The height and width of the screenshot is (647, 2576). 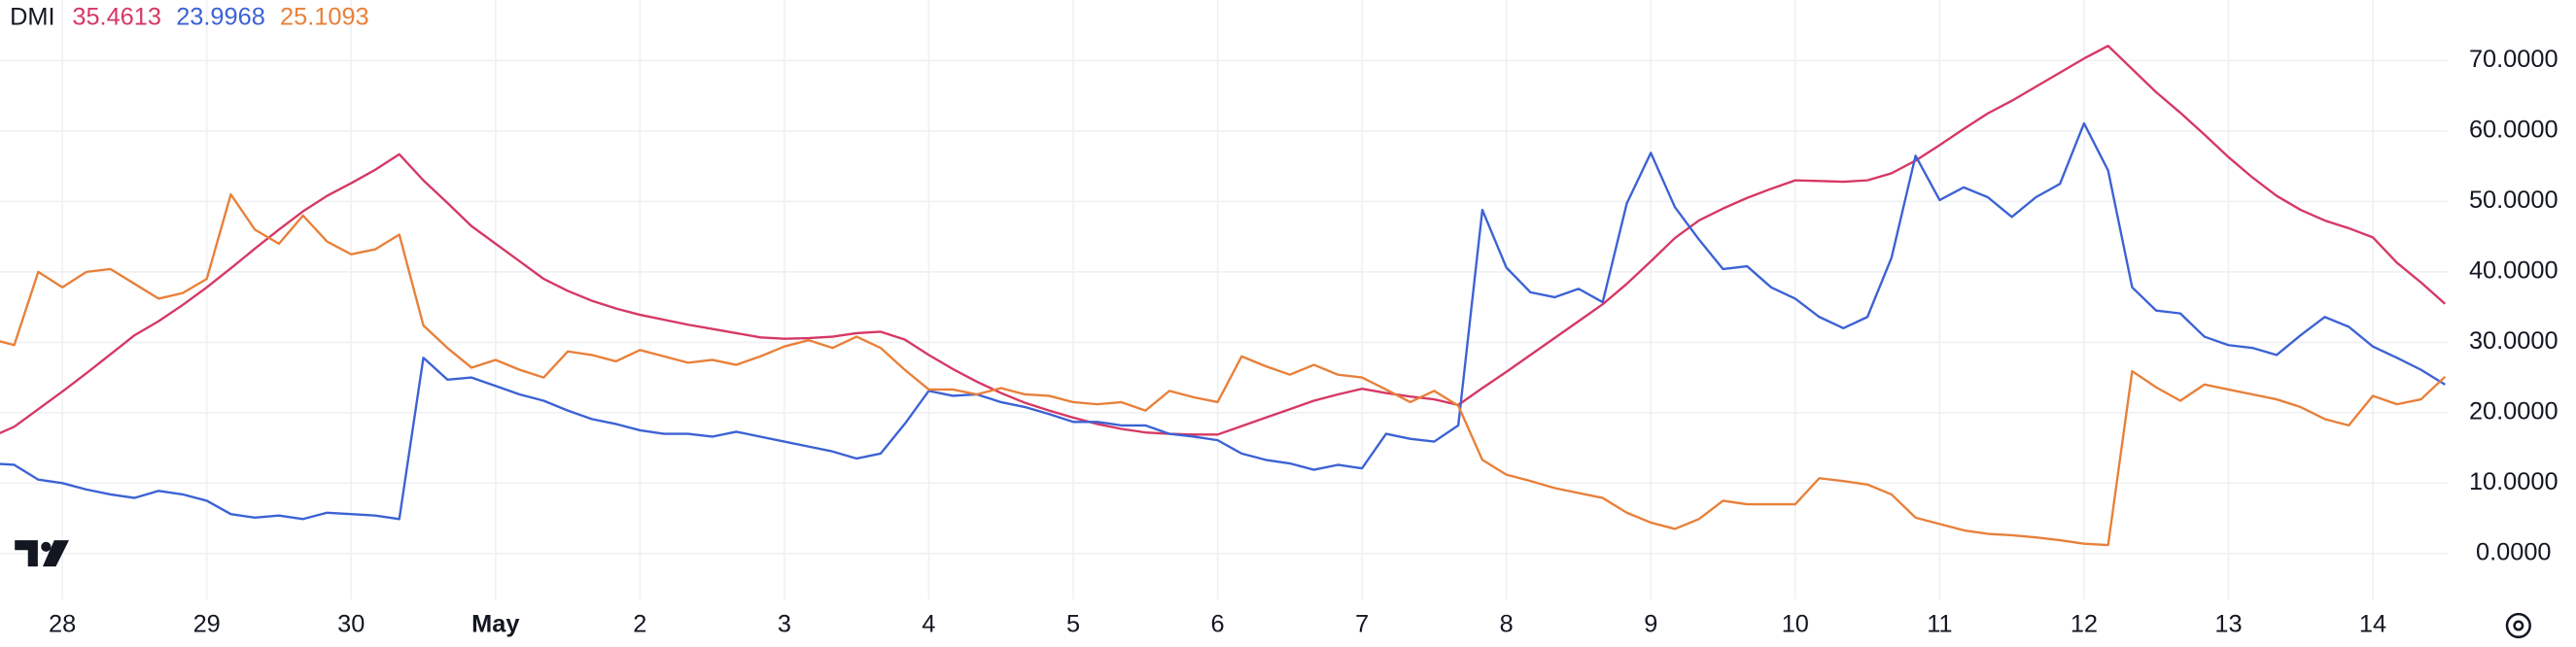 What do you see at coordinates (784, 624) in the screenshot?
I see `x-tick-label: 3` at bounding box center [784, 624].